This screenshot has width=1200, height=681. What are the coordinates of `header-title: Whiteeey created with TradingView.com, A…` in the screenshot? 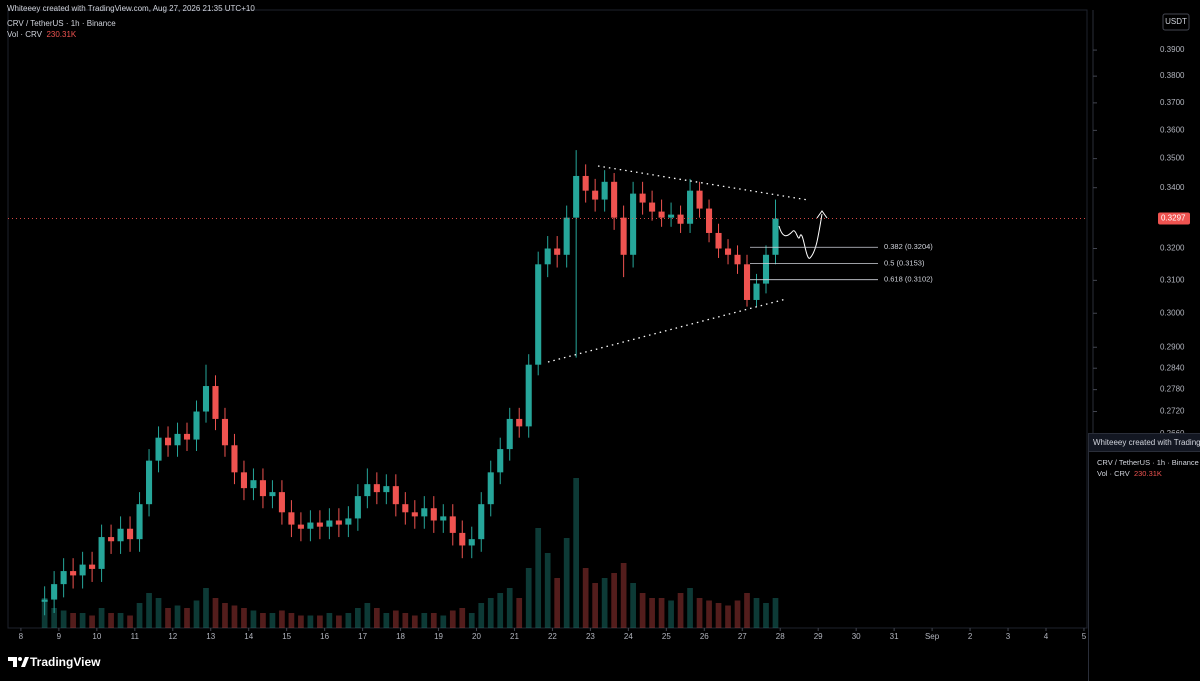 It's located at (131, 8).